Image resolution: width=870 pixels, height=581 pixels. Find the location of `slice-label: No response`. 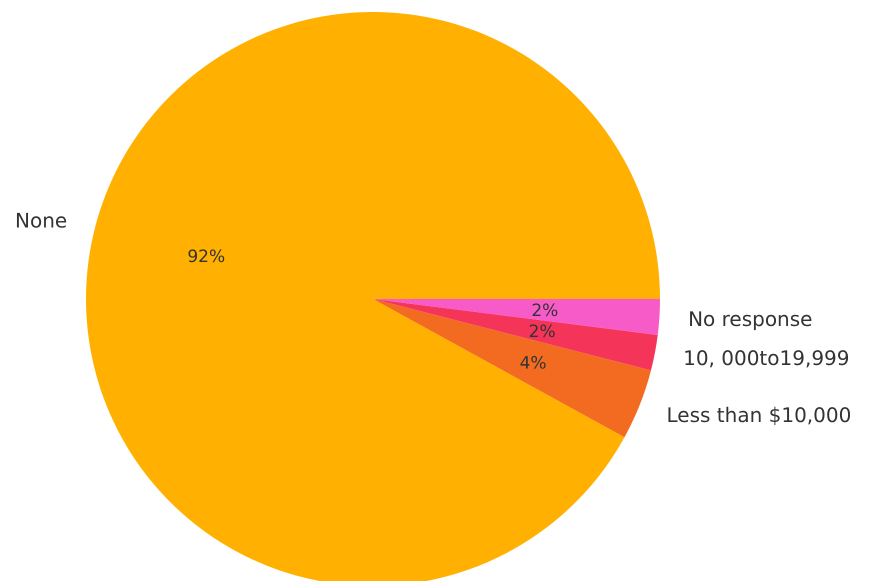

slice-label: No response is located at coordinates (750, 318).